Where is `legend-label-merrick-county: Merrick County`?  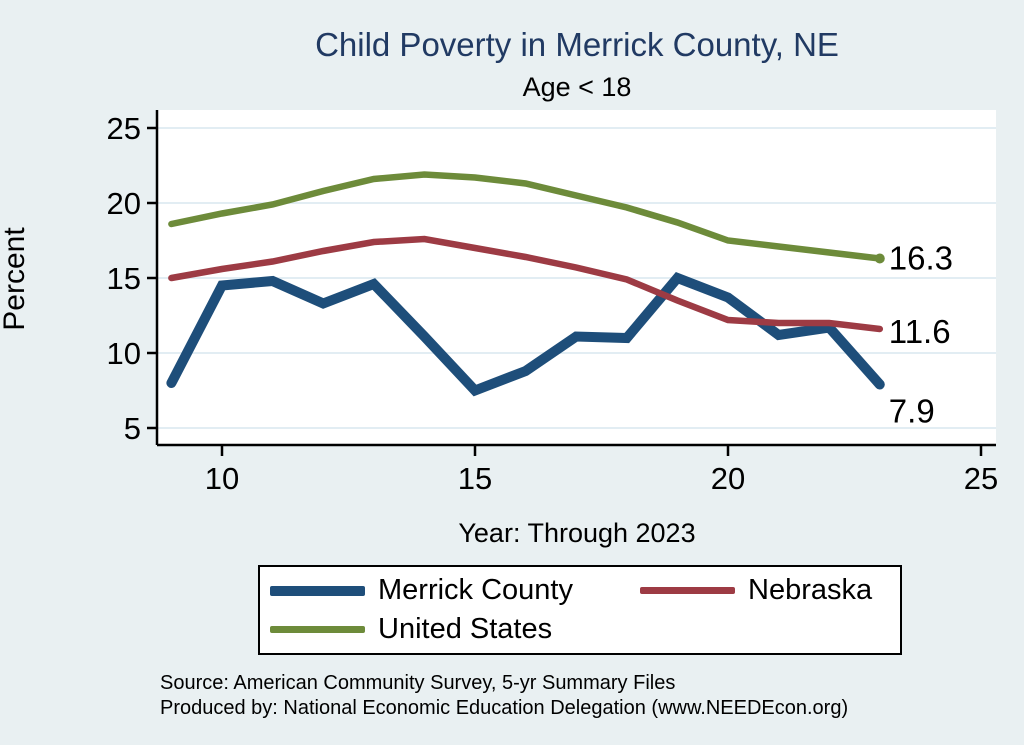
legend-label-merrick-county: Merrick County is located at coordinates (475, 590).